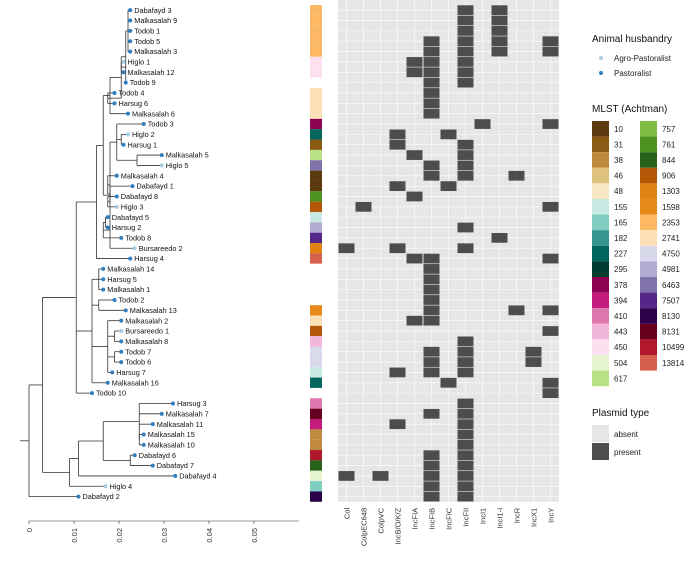 The width and height of the screenshot is (685, 572). Describe the element at coordinates (162, 531) in the screenshot. I see `tree-axis: 0 0.01 0.02 0.03 0.04 0.05` at that location.